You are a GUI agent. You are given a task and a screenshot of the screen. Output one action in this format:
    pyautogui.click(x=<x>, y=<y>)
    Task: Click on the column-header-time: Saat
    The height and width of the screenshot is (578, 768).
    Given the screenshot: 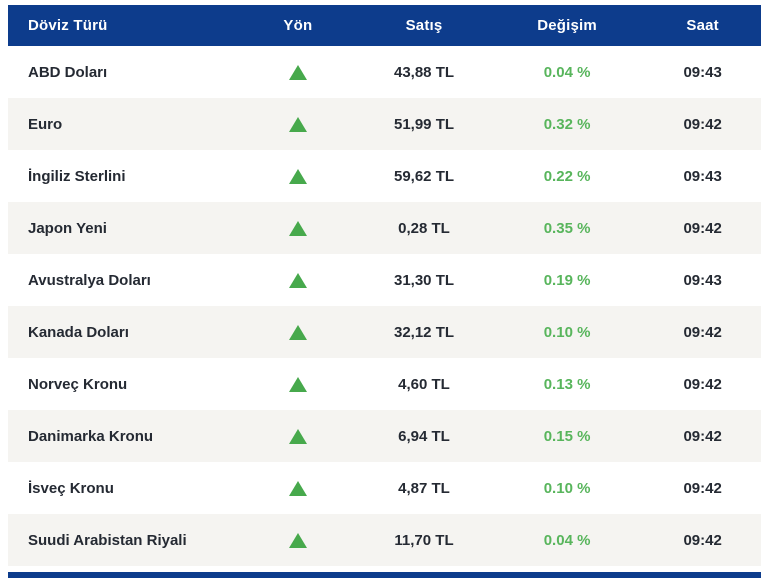 What is the action you would take?
    pyautogui.click(x=702, y=25)
    